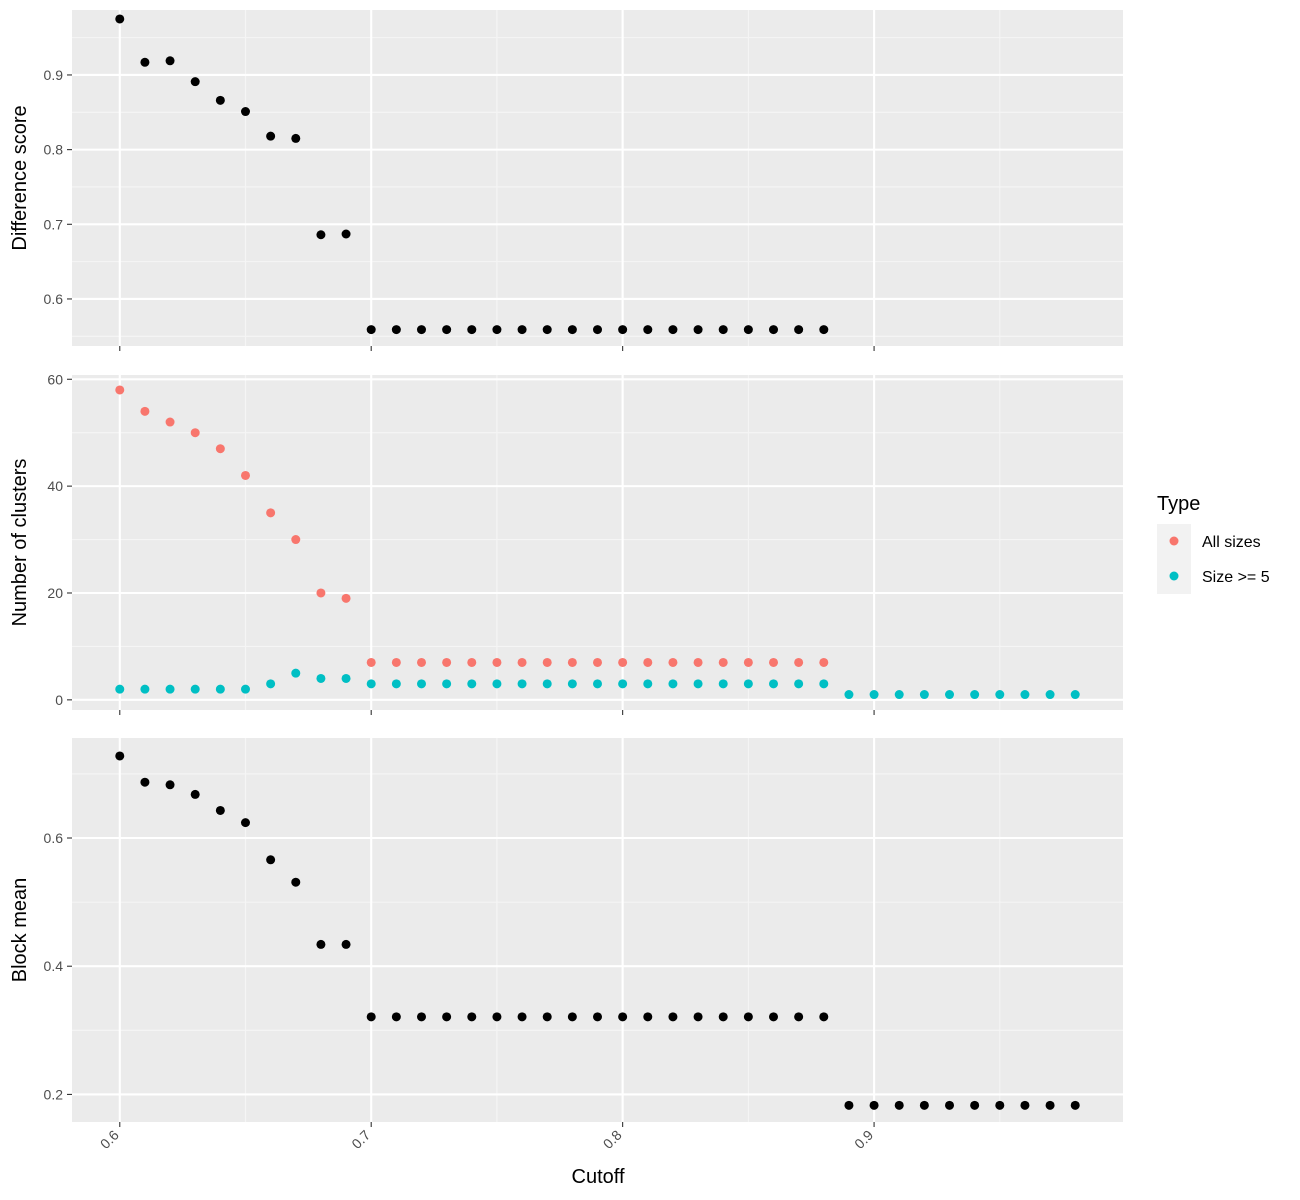 The height and width of the screenshot is (1200, 1300). What do you see at coordinates (20, 930) in the screenshot?
I see `block-mean-y-axis-title: Block mean` at bounding box center [20, 930].